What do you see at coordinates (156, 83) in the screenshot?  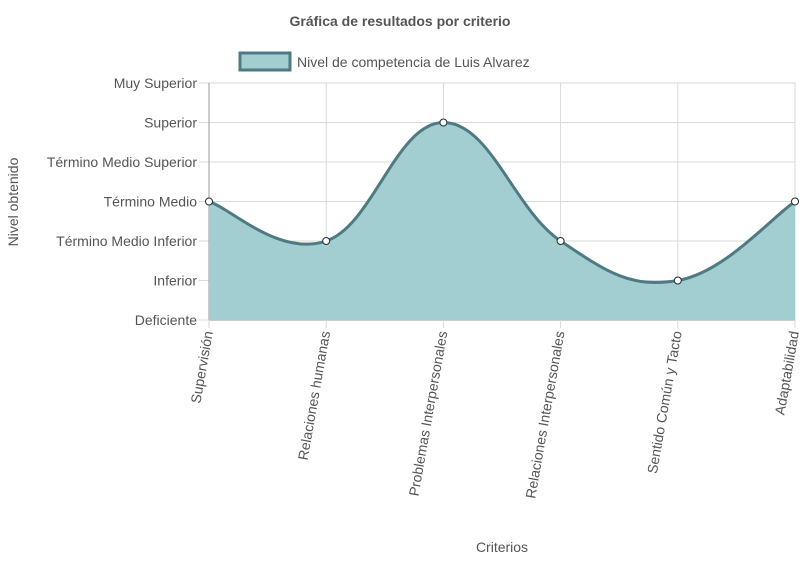 I see `y-tick-label: Muy Superior` at bounding box center [156, 83].